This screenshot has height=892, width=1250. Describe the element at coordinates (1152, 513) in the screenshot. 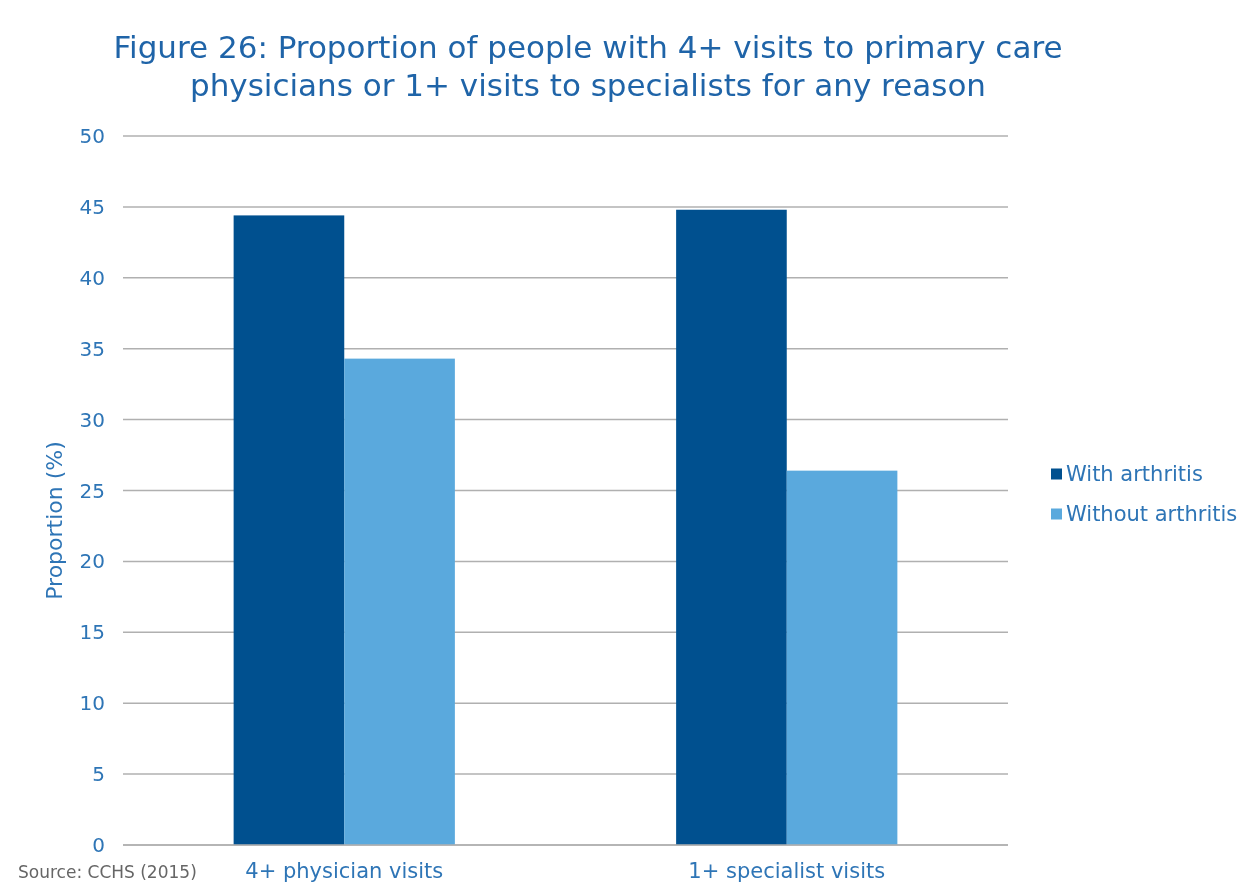

I see `legend-label: Without arthritis` at that location.